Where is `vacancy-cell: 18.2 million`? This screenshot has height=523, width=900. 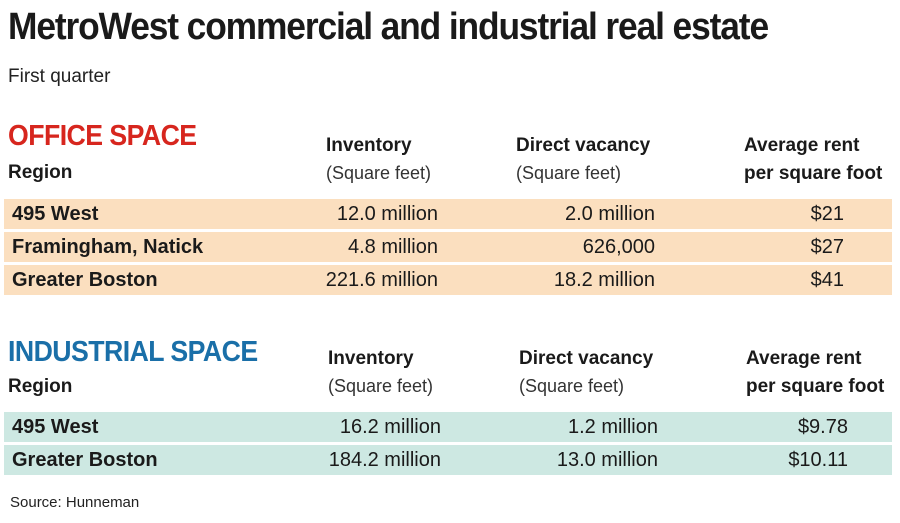
vacancy-cell: 18.2 million is located at coordinates (604, 280).